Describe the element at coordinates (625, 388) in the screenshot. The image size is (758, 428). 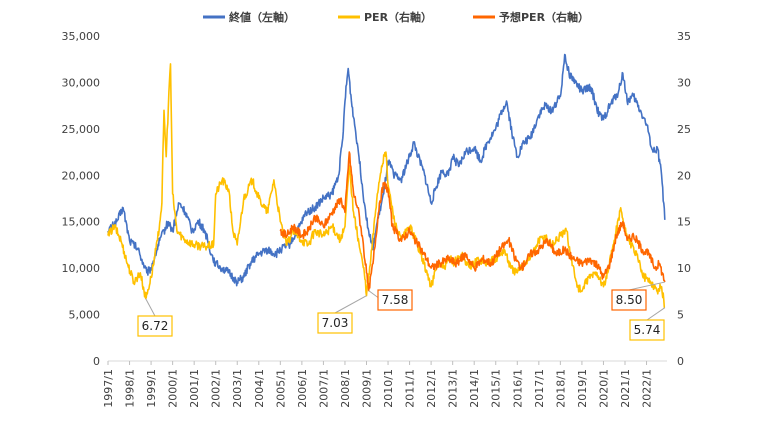
I see `x-tick-label: 2021/1` at that location.